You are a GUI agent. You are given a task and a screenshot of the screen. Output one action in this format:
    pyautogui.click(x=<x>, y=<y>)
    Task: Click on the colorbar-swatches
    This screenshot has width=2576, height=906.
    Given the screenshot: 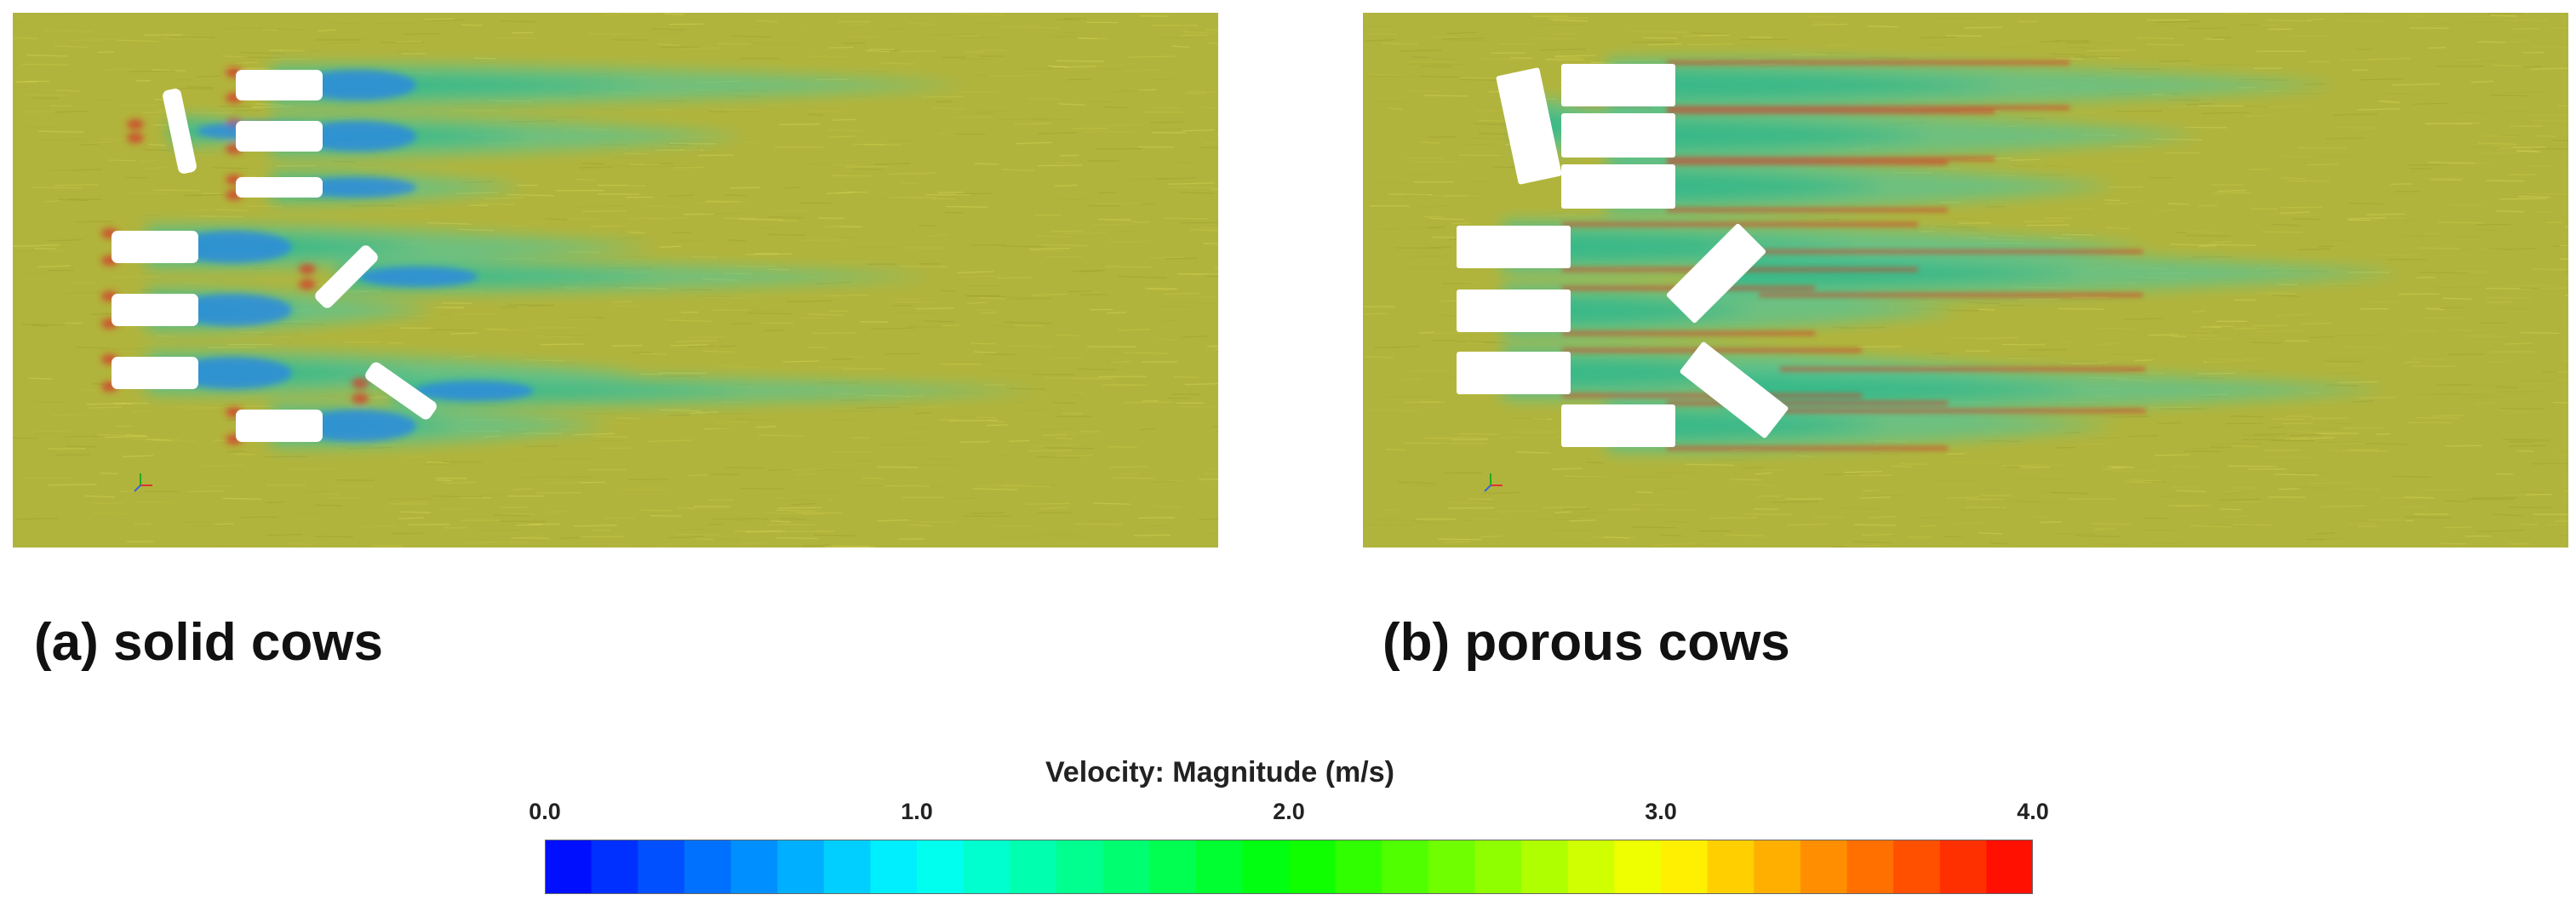 What is the action you would take?
    pyautogui.click(x=1289, y=867)
    